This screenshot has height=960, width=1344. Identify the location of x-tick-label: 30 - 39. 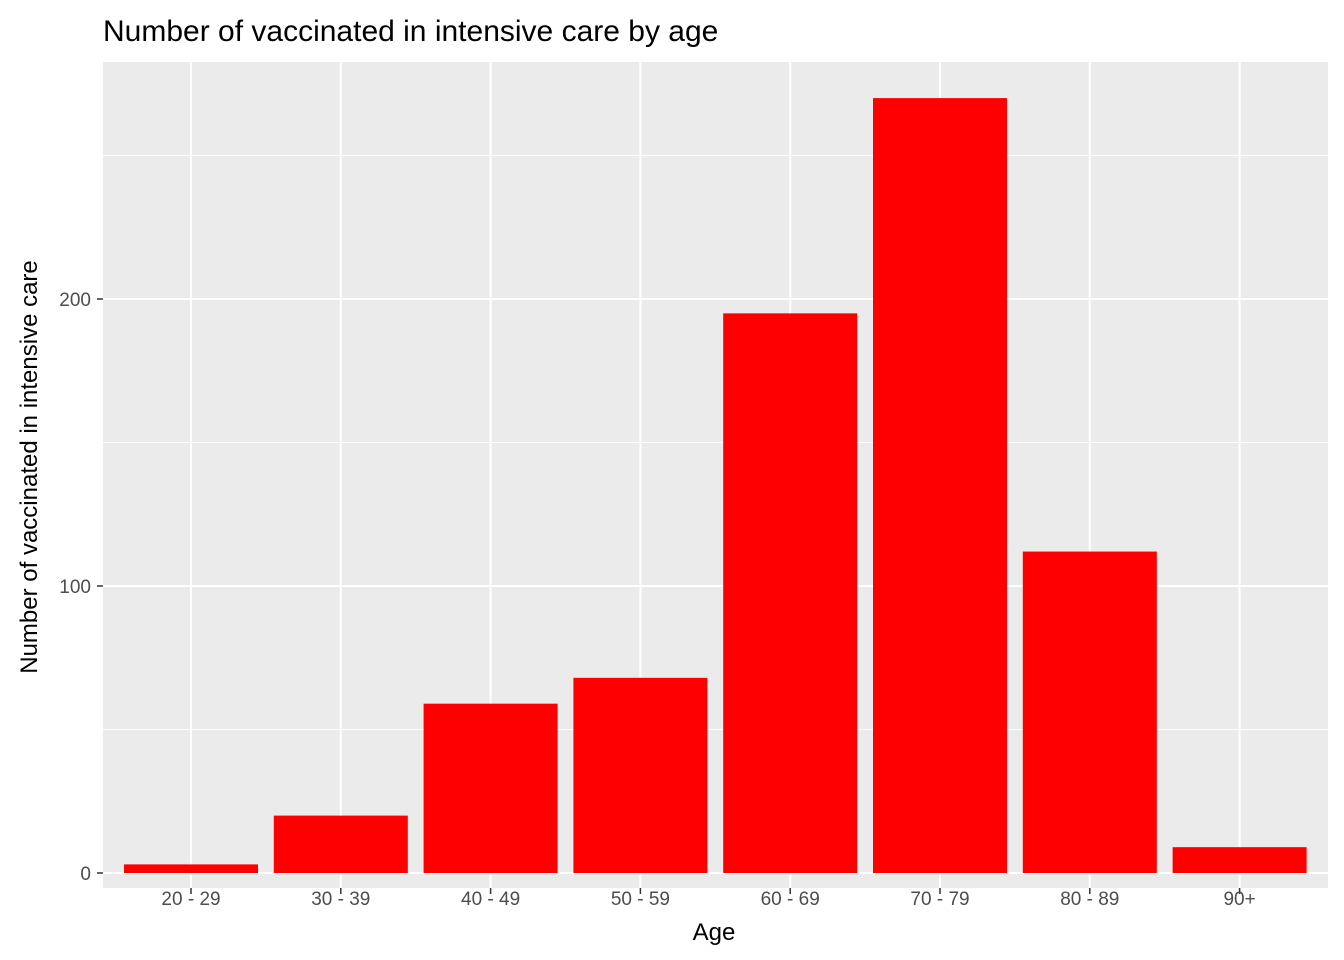
(340, 899).